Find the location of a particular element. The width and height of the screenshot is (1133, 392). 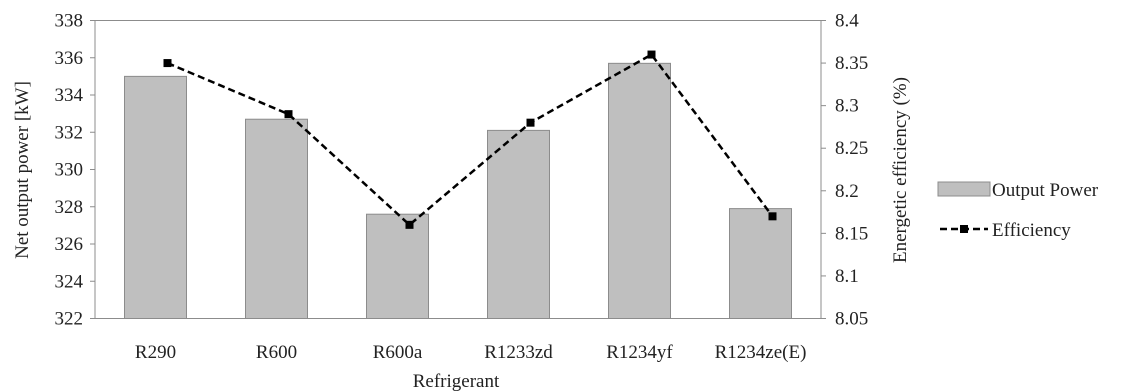

left-axis-tick-label: 326 is located at coordinates (69, 244).